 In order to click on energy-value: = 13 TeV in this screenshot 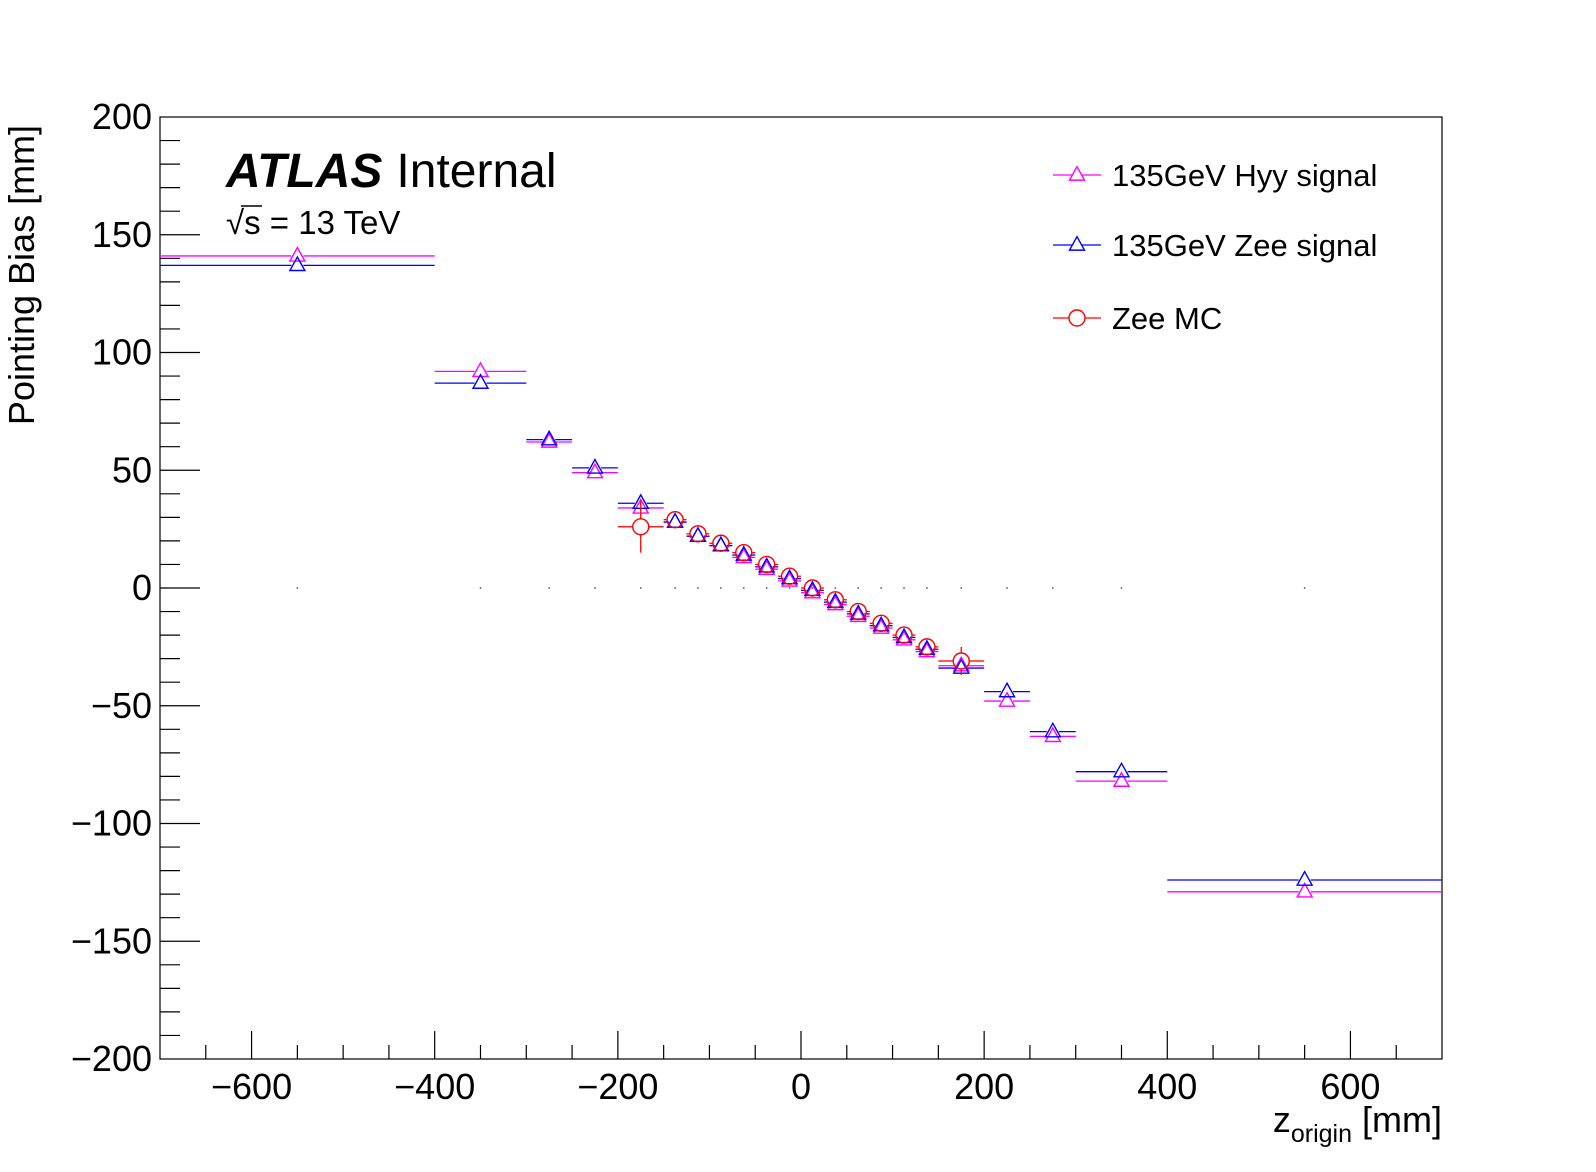, I will do `click(331, 222)`.